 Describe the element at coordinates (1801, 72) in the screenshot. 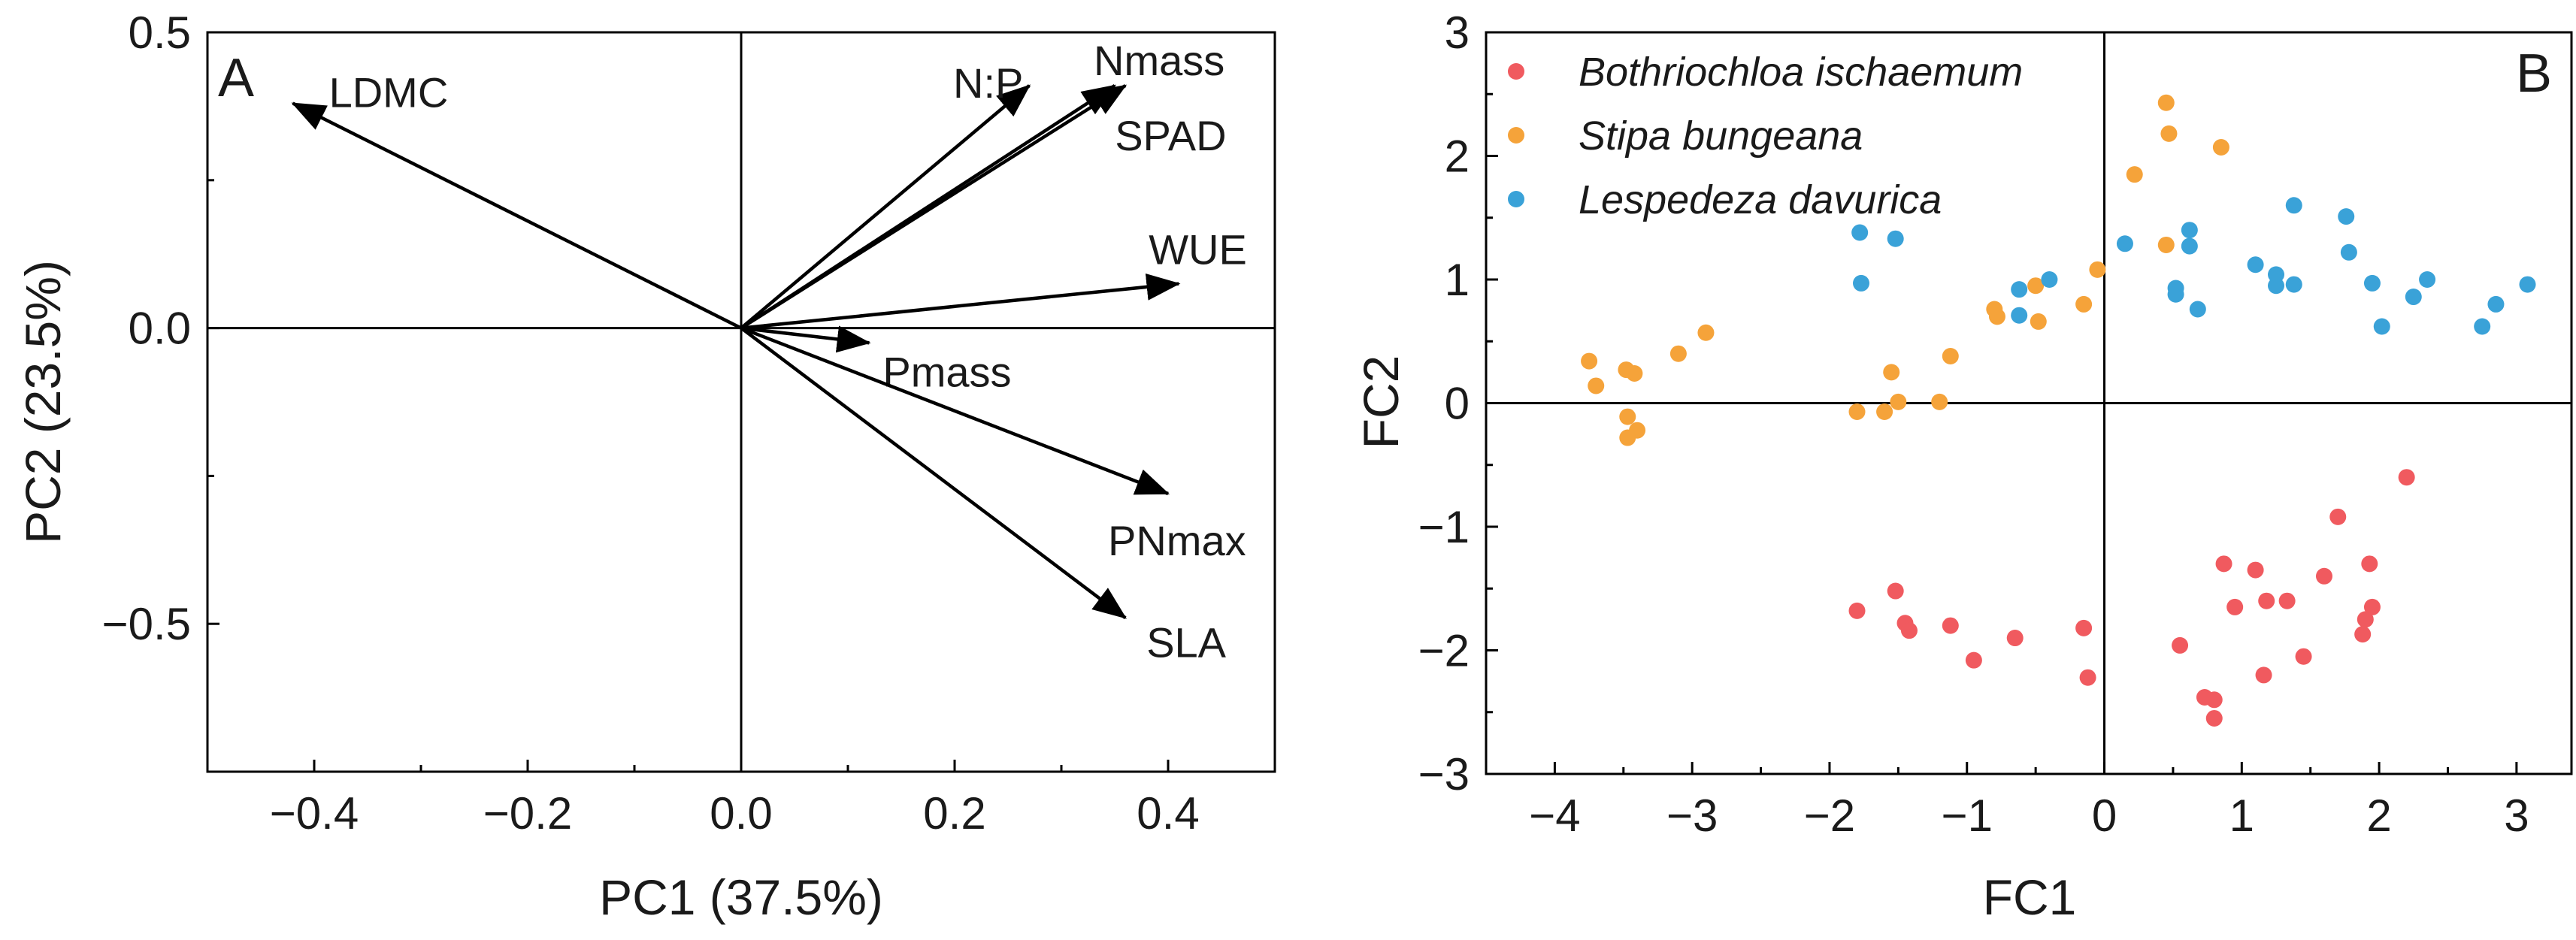

I see `legend-label-bothriochloa-ischaemum: Bothriochloa ischaemum` at that location.